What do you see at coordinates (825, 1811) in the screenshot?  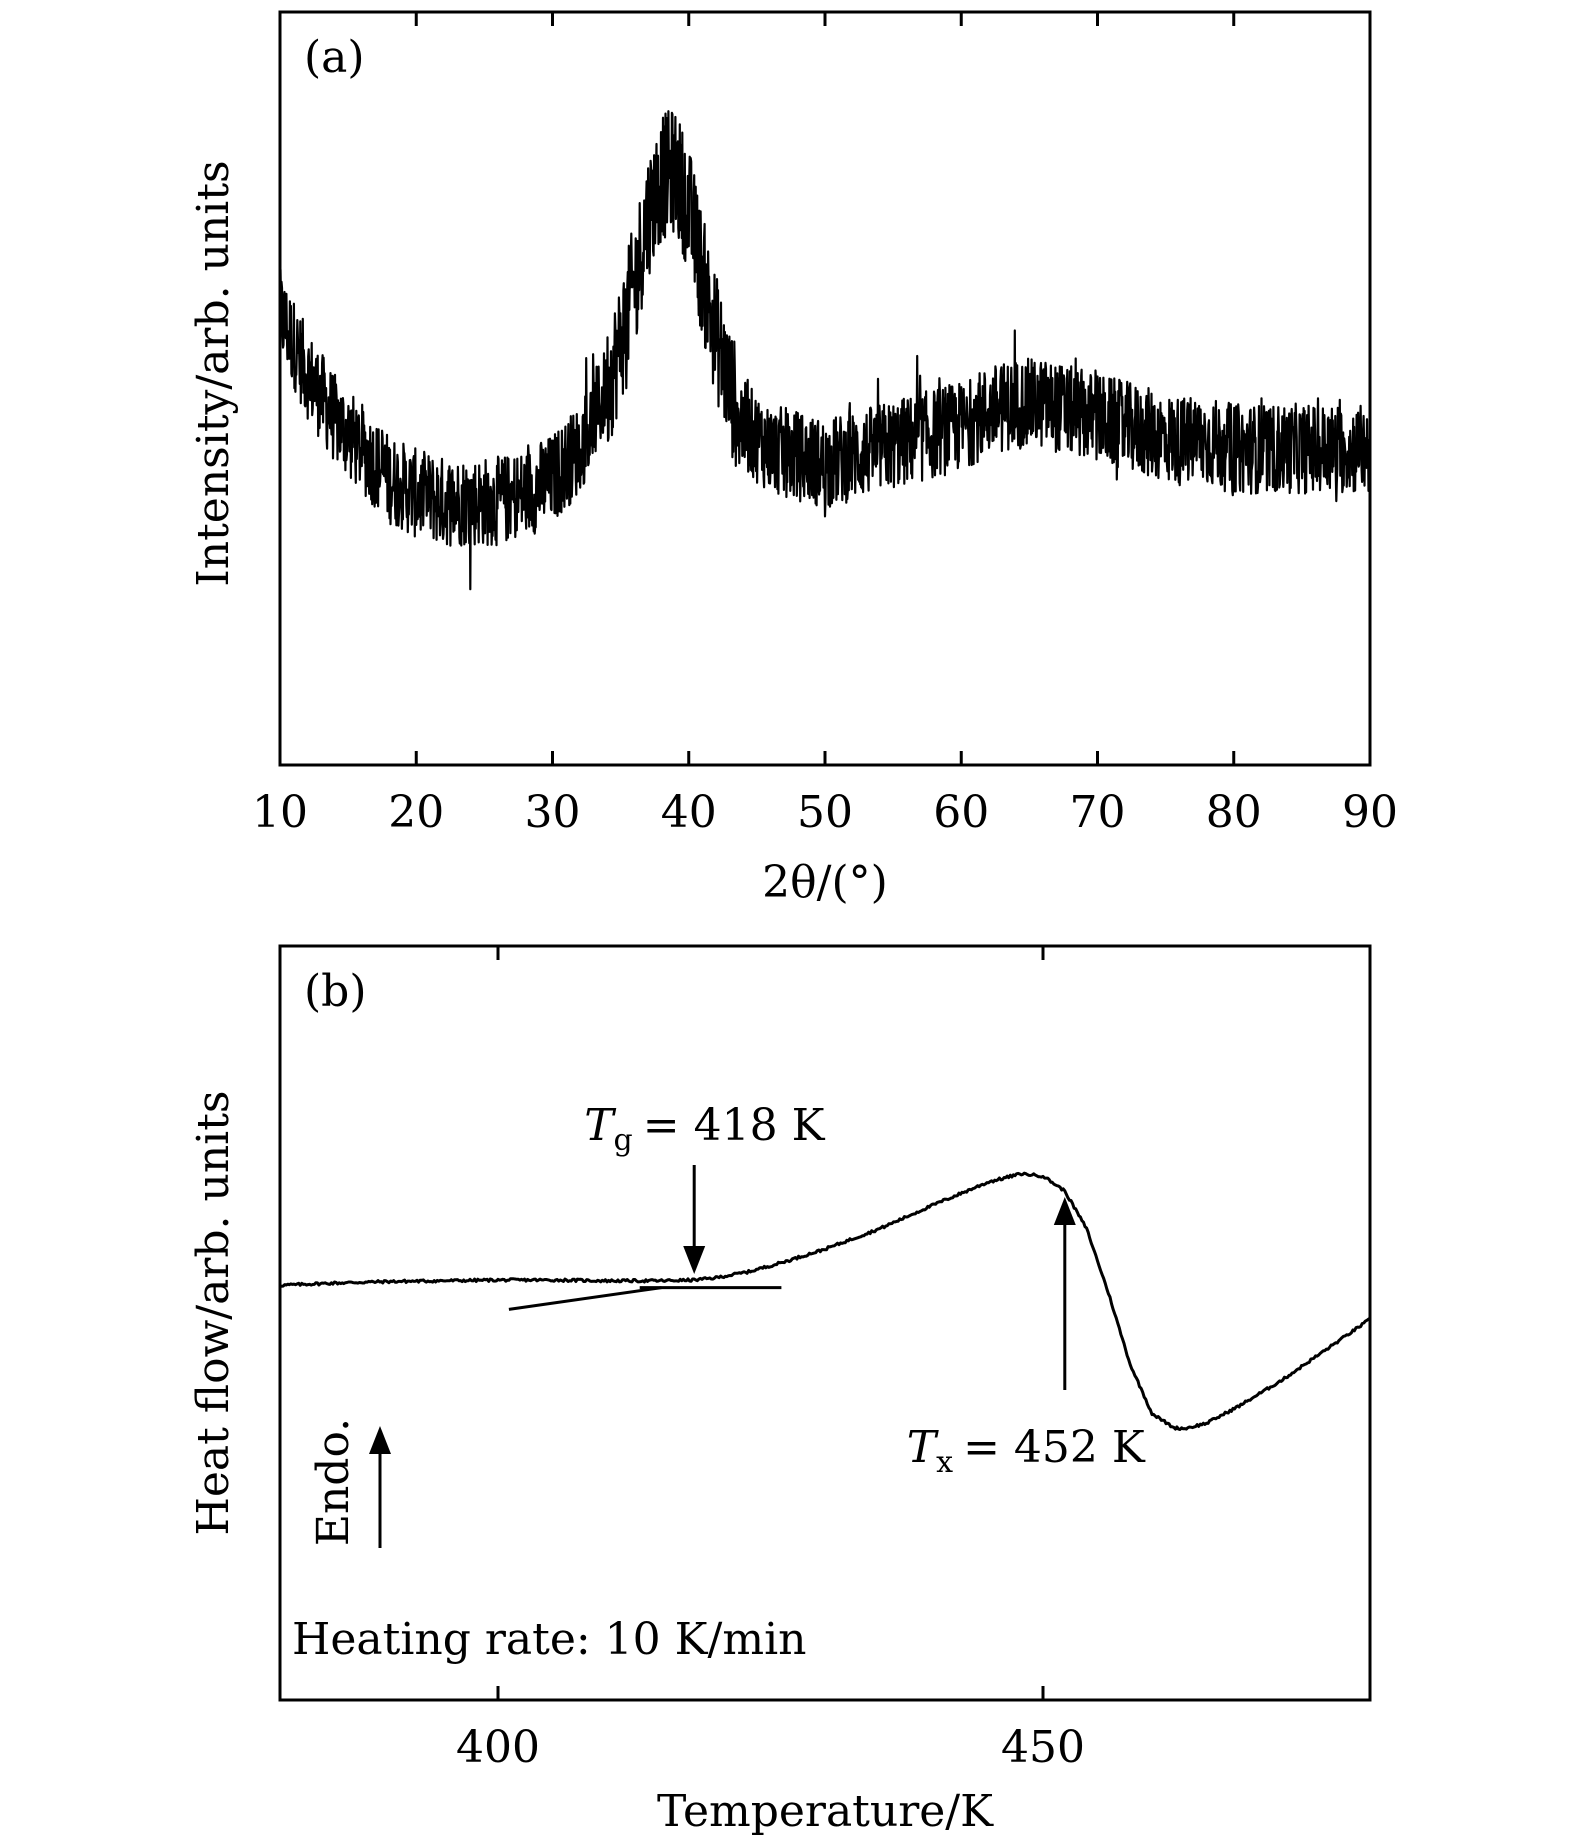 I see `x-axis-title: Temperature/K` at bounding box center [825, 1811].